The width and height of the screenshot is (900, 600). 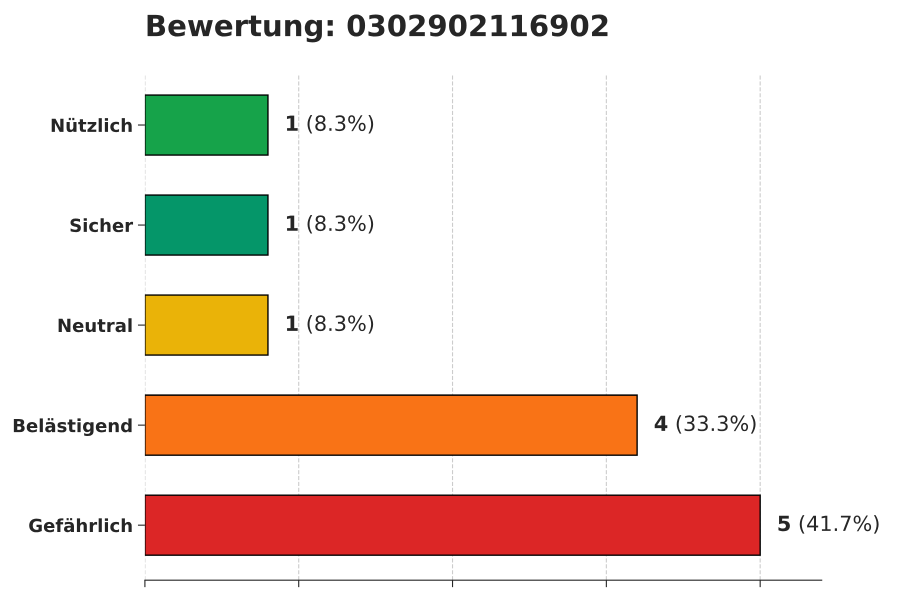 What do you see at coordinates (705, 424) in the screenshot?
I see `data-label: 4 (33.3%)` at bounding box center [705, 424].